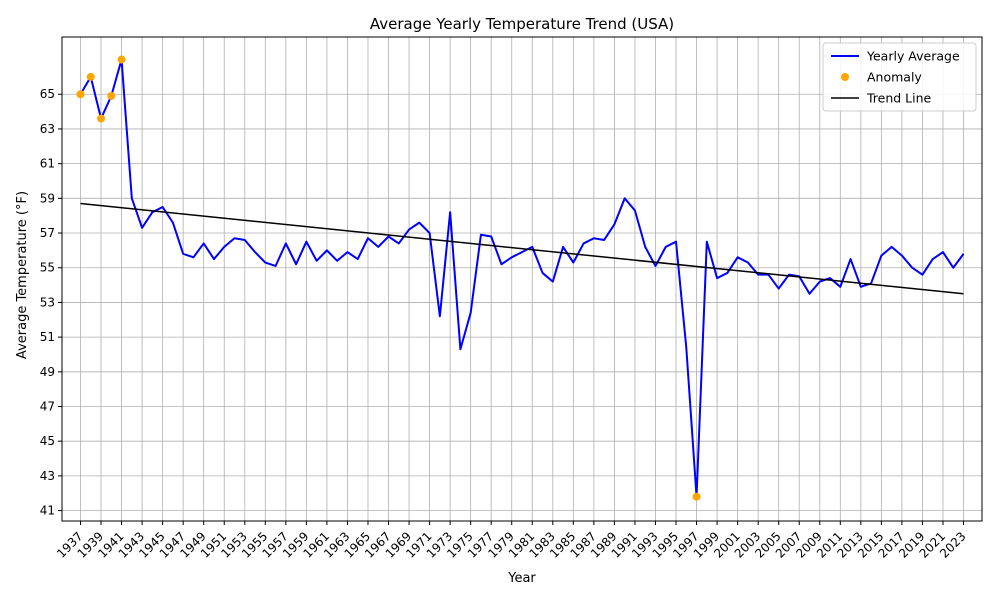 This screenshot has width=1000, height=604. Describe the element at coordinates (47, 268) in the screenshot. I see `y-tick-label: 55` at that location.